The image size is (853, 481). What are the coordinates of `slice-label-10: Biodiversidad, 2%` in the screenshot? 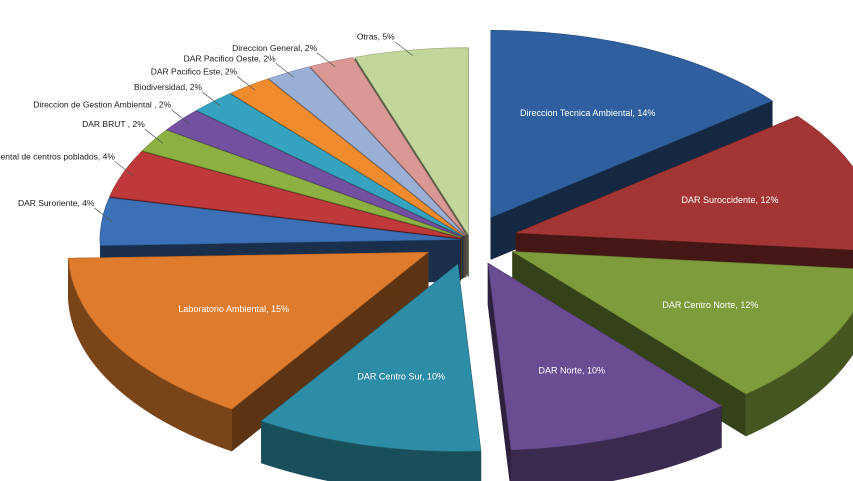 It's located at (168, 87).